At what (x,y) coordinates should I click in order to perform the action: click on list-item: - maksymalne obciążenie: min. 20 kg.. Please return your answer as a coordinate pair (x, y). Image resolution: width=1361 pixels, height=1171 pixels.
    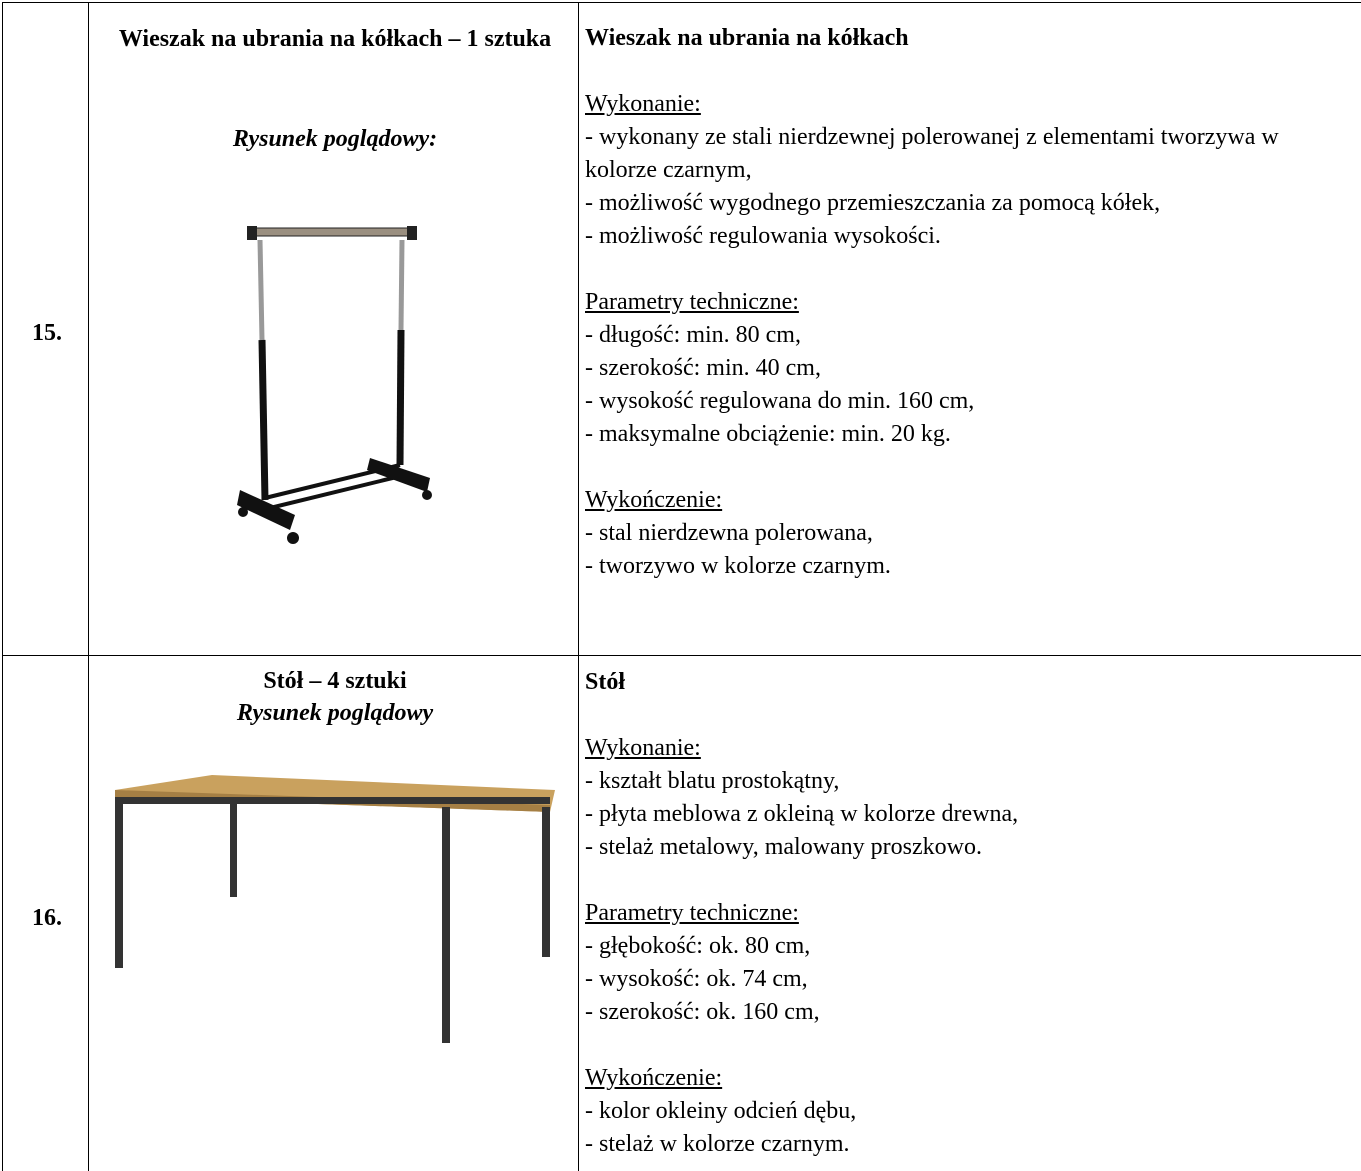
    Looking at the image, I should click on (768, 434).